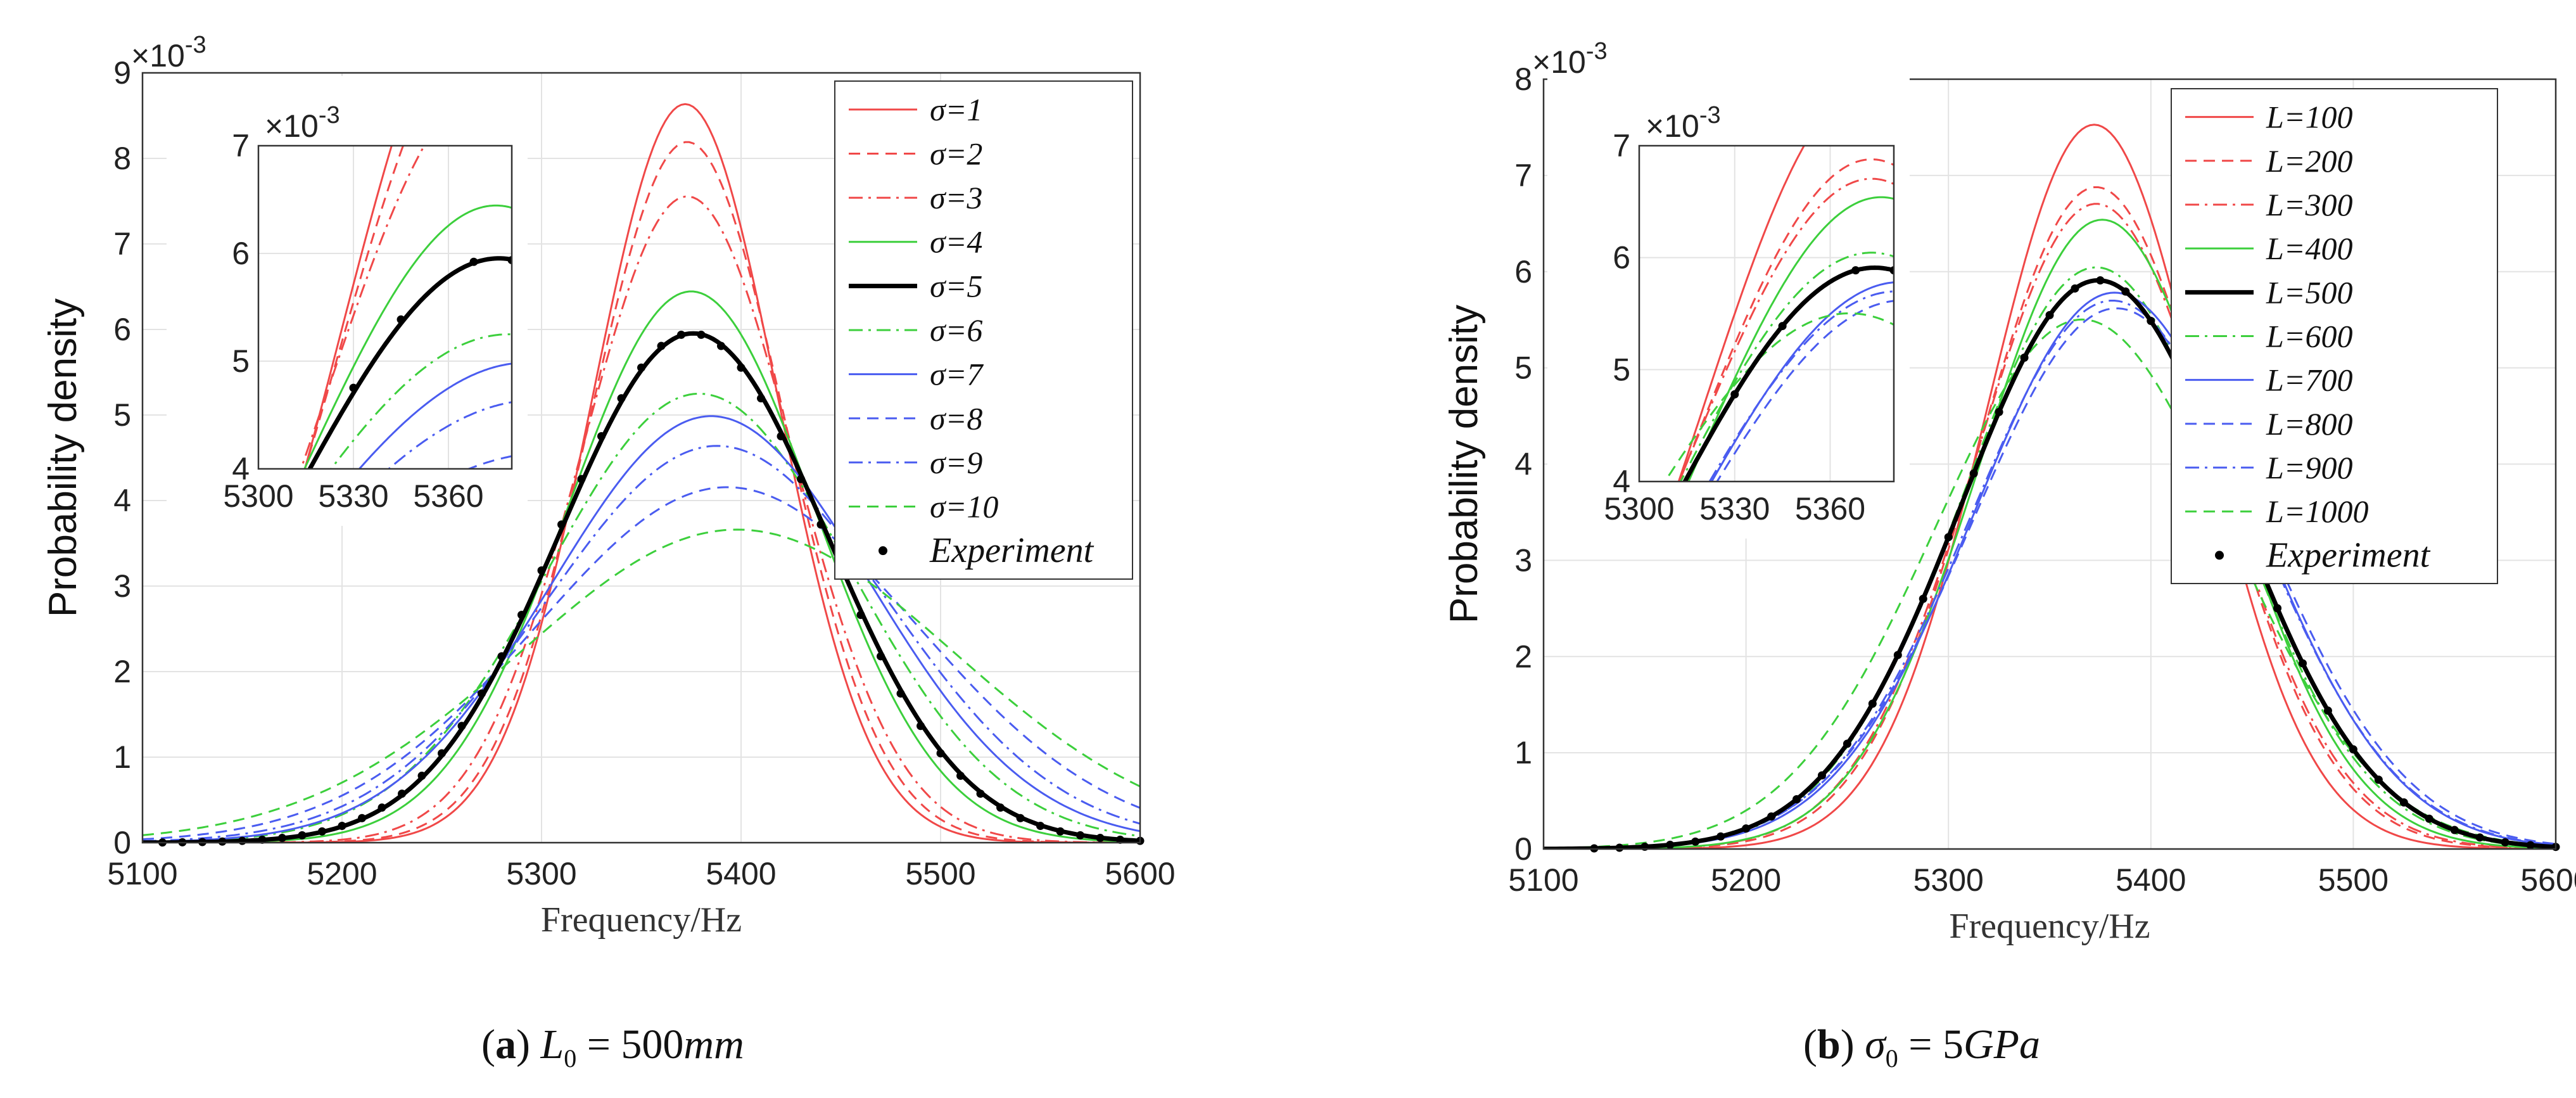  I want to click on legend-label-10: L=1000, so click(2317, 512).